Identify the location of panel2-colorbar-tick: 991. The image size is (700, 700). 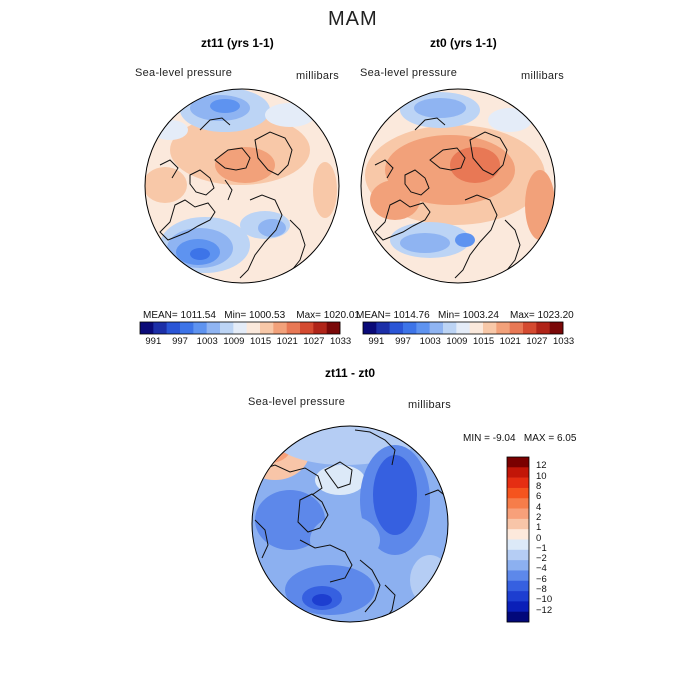
(376, 341).